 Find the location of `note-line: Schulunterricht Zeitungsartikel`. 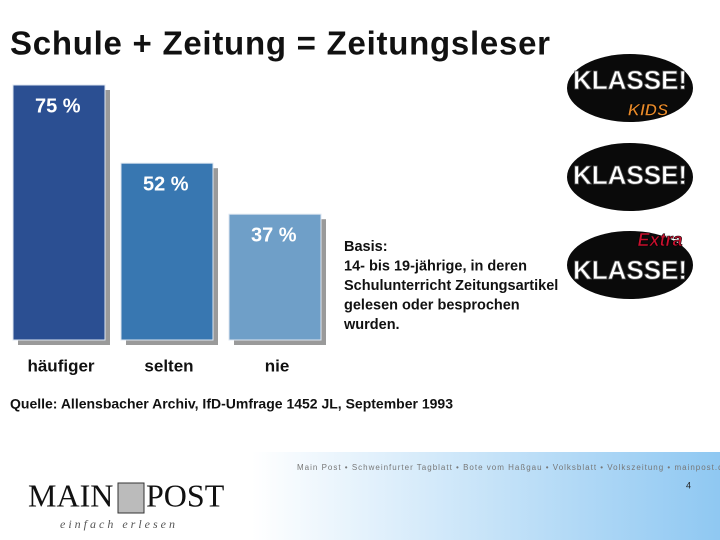

note-line: Schulunterricht Zeitungsartikel is located at coordinates (451, 286).